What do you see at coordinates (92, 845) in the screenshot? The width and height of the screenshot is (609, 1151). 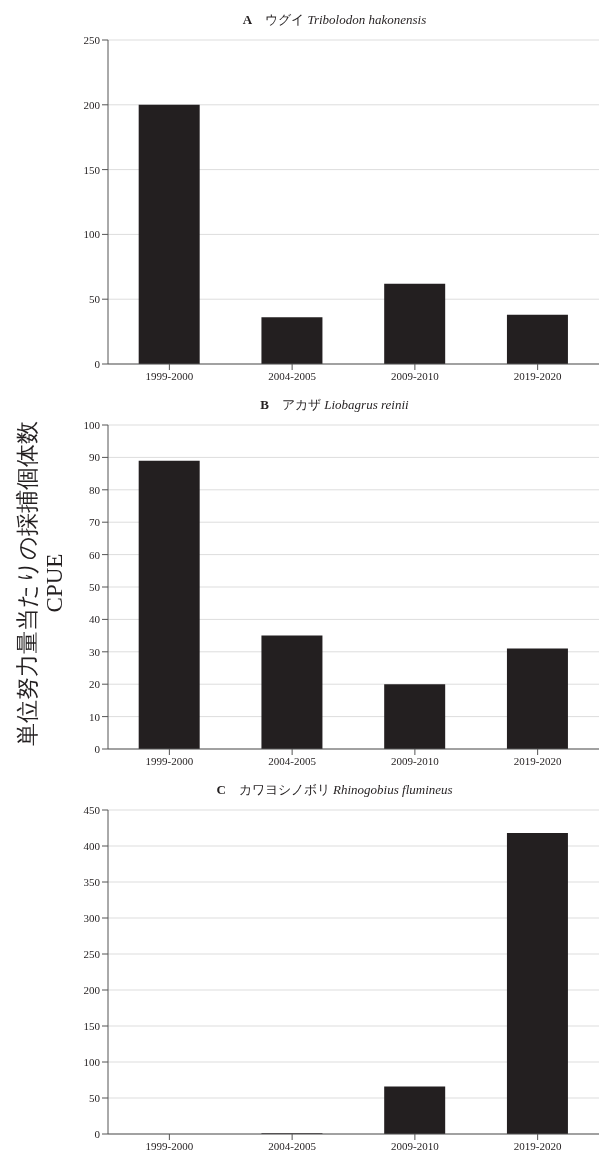 I see `y-tick-label: 400` at bounding box center [92, 845].